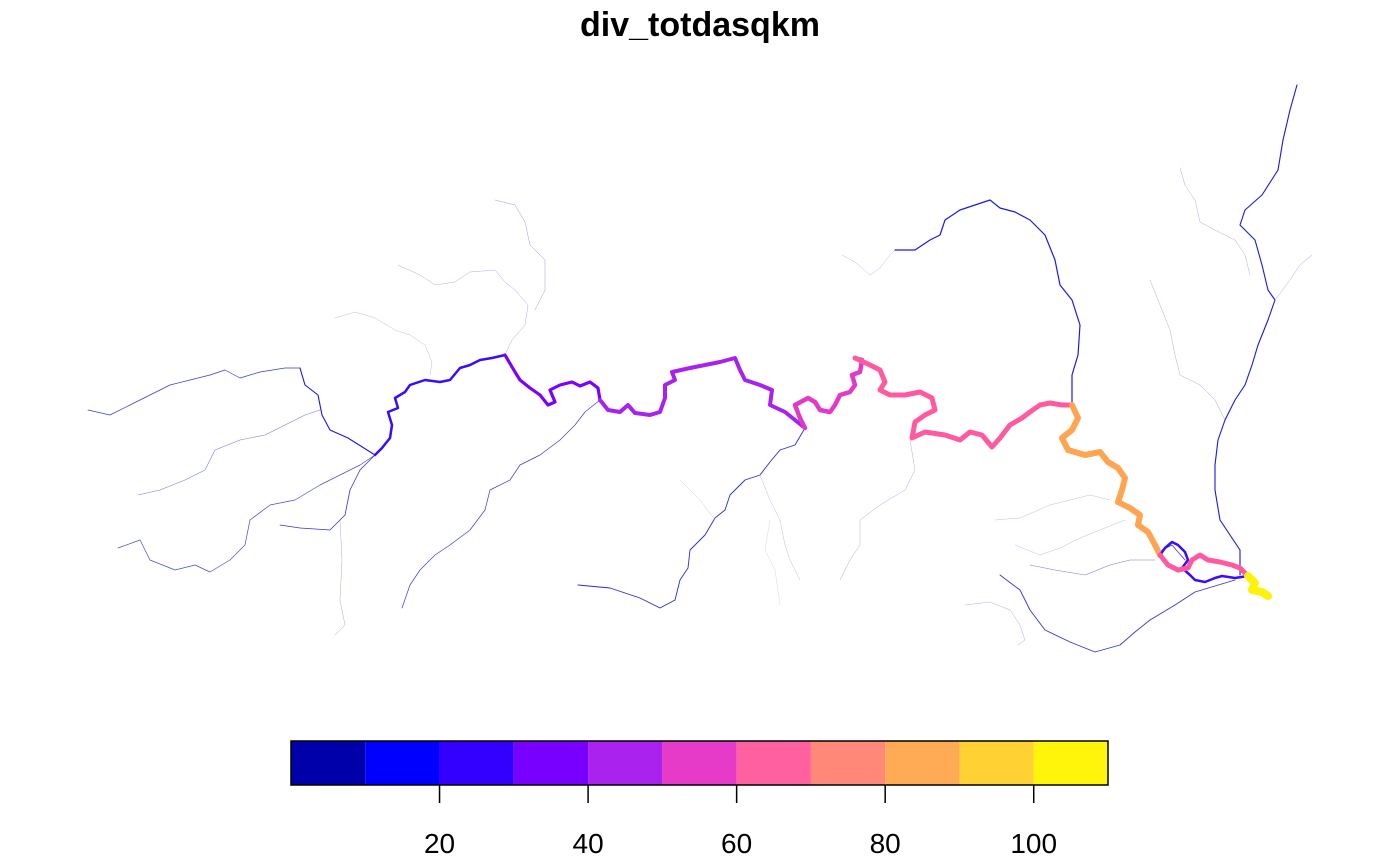 The height and width of the screenshot is (866, 1400). Describe the element at coordinates (736, 843) in the screenshot. I see `legend-tick-label: 60` at that location.